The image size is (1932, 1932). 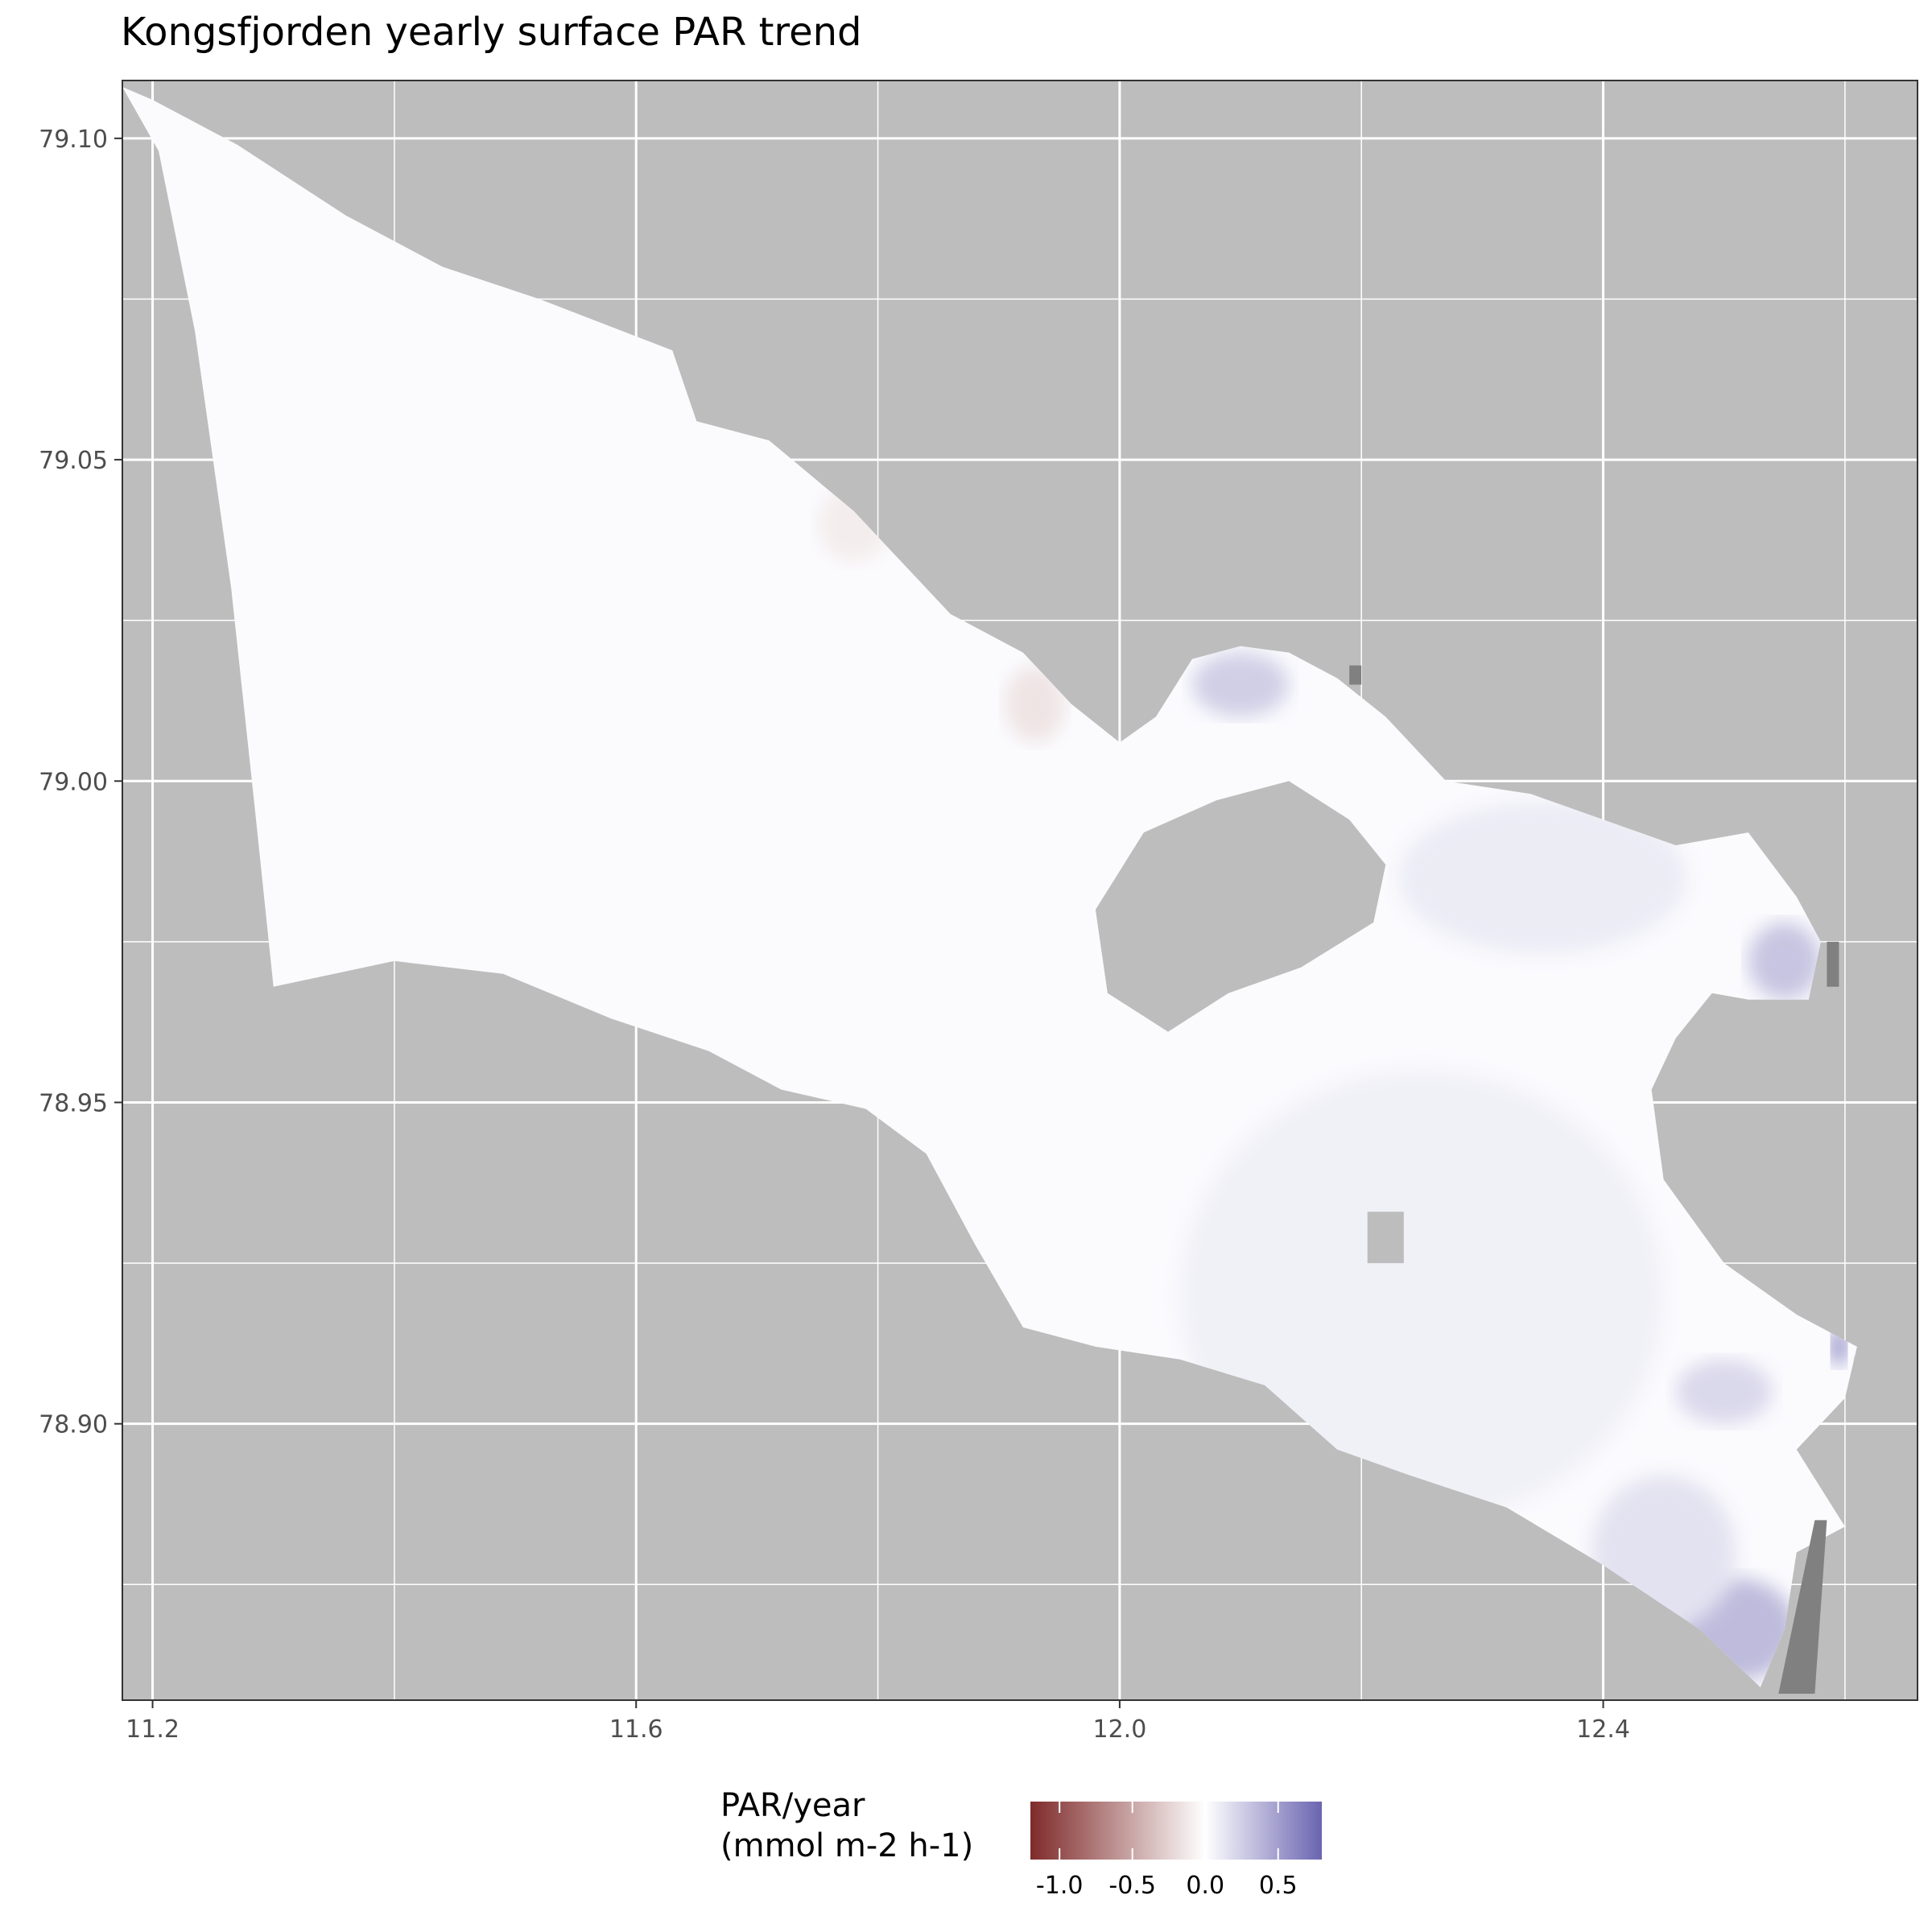 What do you see at coordinates (1060, 1886) in the screenshot?
I see `legend-tick-label: -1.0` at bounding box center [1060, 1886].